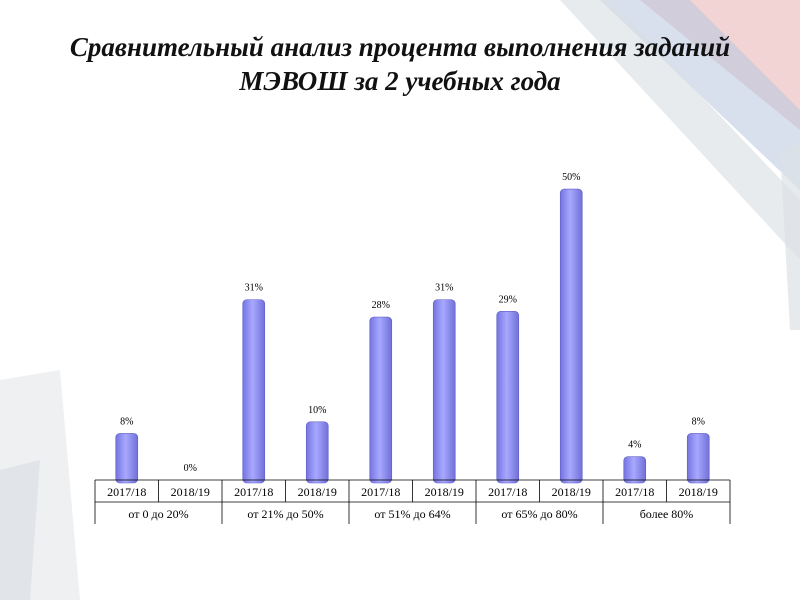 The height and width of the screenshot is (600, 800). I want to click on tick-label-group: от 0 до 20%, so click(158, 514).